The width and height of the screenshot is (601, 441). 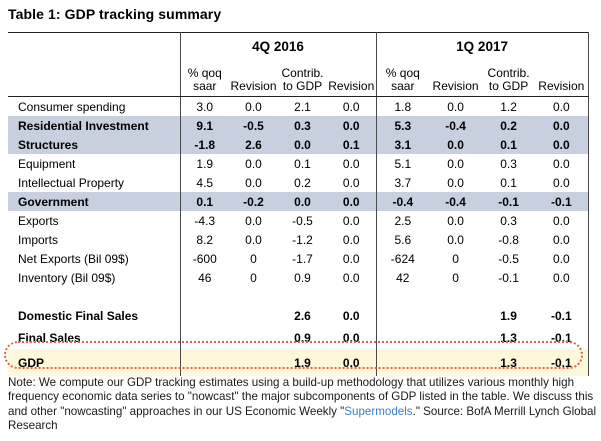 What do you see at coordinates (298, 338) in the screenshot?
I see `table-row: Final Sales 0.9 0.0 1.3 -0.1` at bounding box center [298, 338].